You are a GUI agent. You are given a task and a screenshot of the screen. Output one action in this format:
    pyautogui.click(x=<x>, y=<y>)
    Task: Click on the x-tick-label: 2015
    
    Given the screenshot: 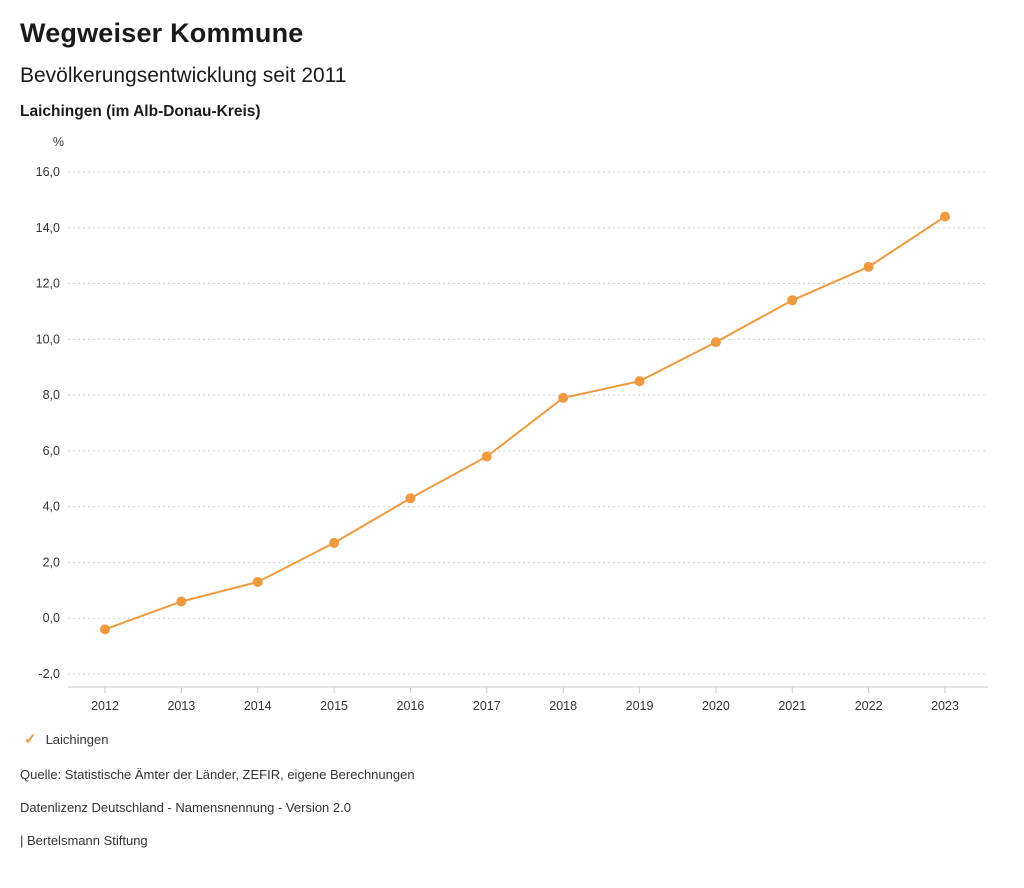 What is the action you would take?
    pyautogui.click(x=334, y=706)
    